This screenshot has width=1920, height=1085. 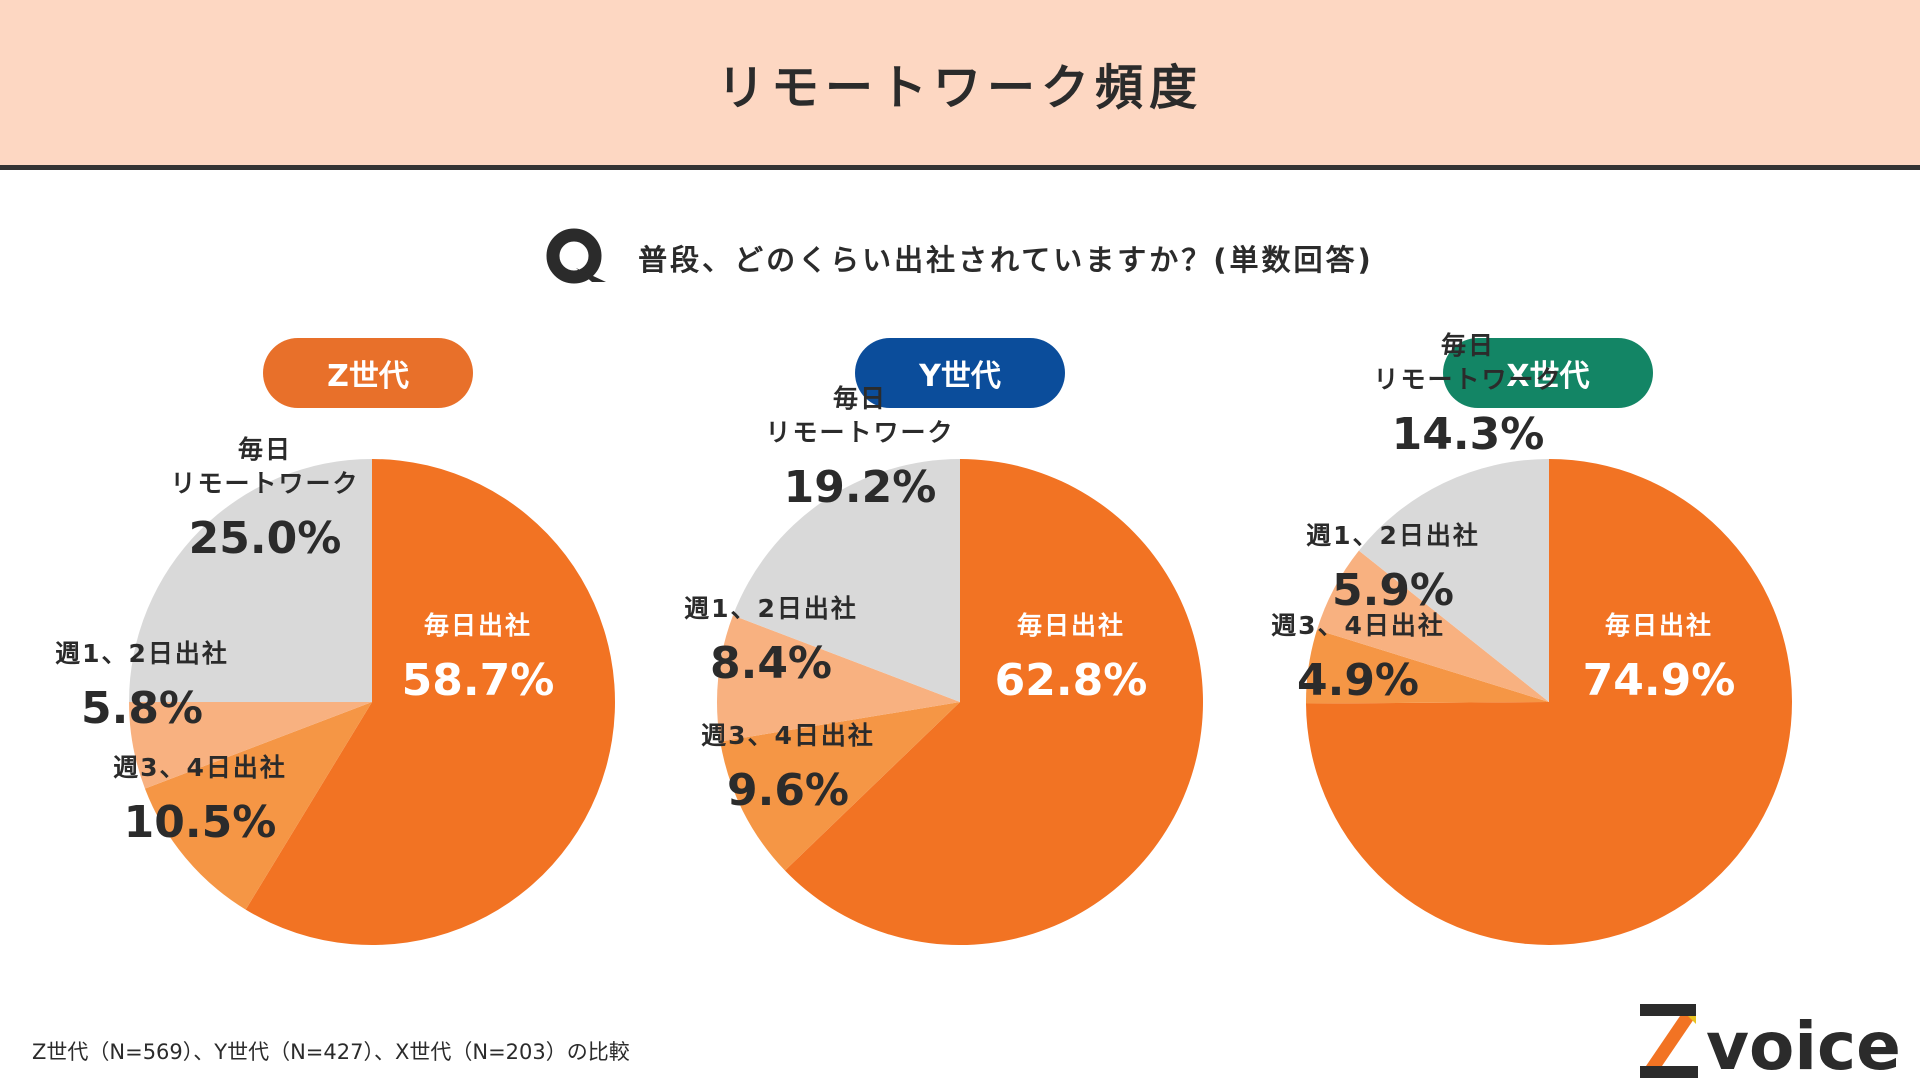 I want to click on z-label-one-two-days: 週1、2日出社, so click(x=142, y=653).